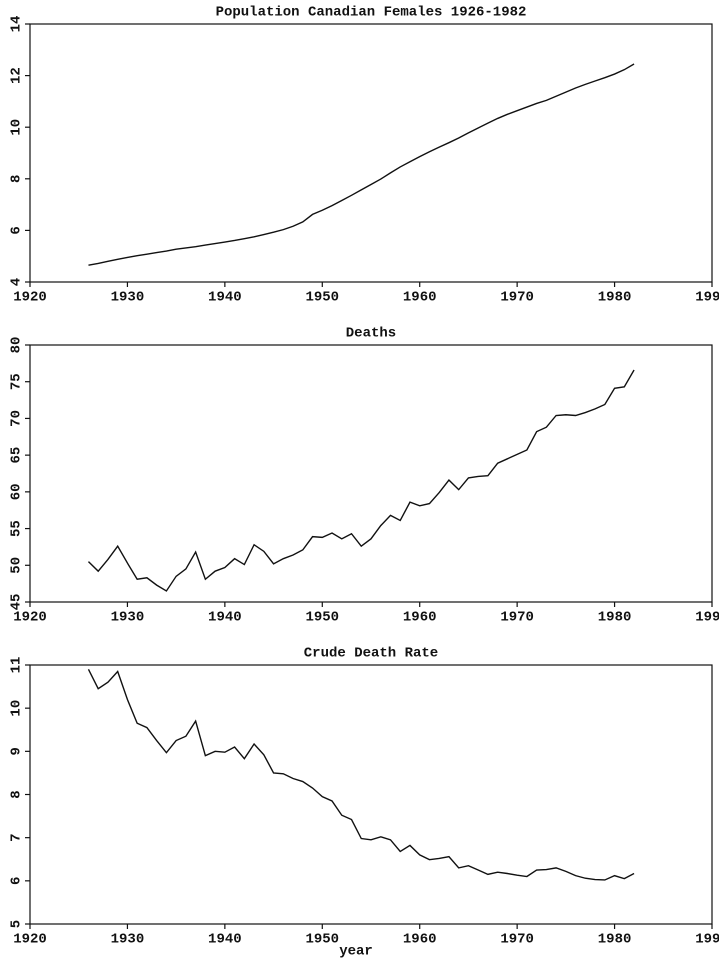 This screenshot has width=719, height=958. Describe the element at coordinates (356, 951) in the screenshot. I see `x-axis-label: year` at that location.